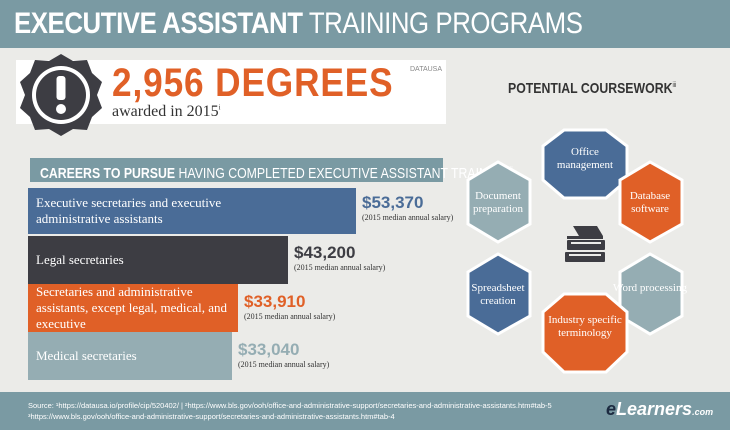  What do you see at coordinates (284, 354) in the screenshot?
I see `career-salary-medical: $33,040 (2015 median annual salary)` at bounding box center [284, 354].